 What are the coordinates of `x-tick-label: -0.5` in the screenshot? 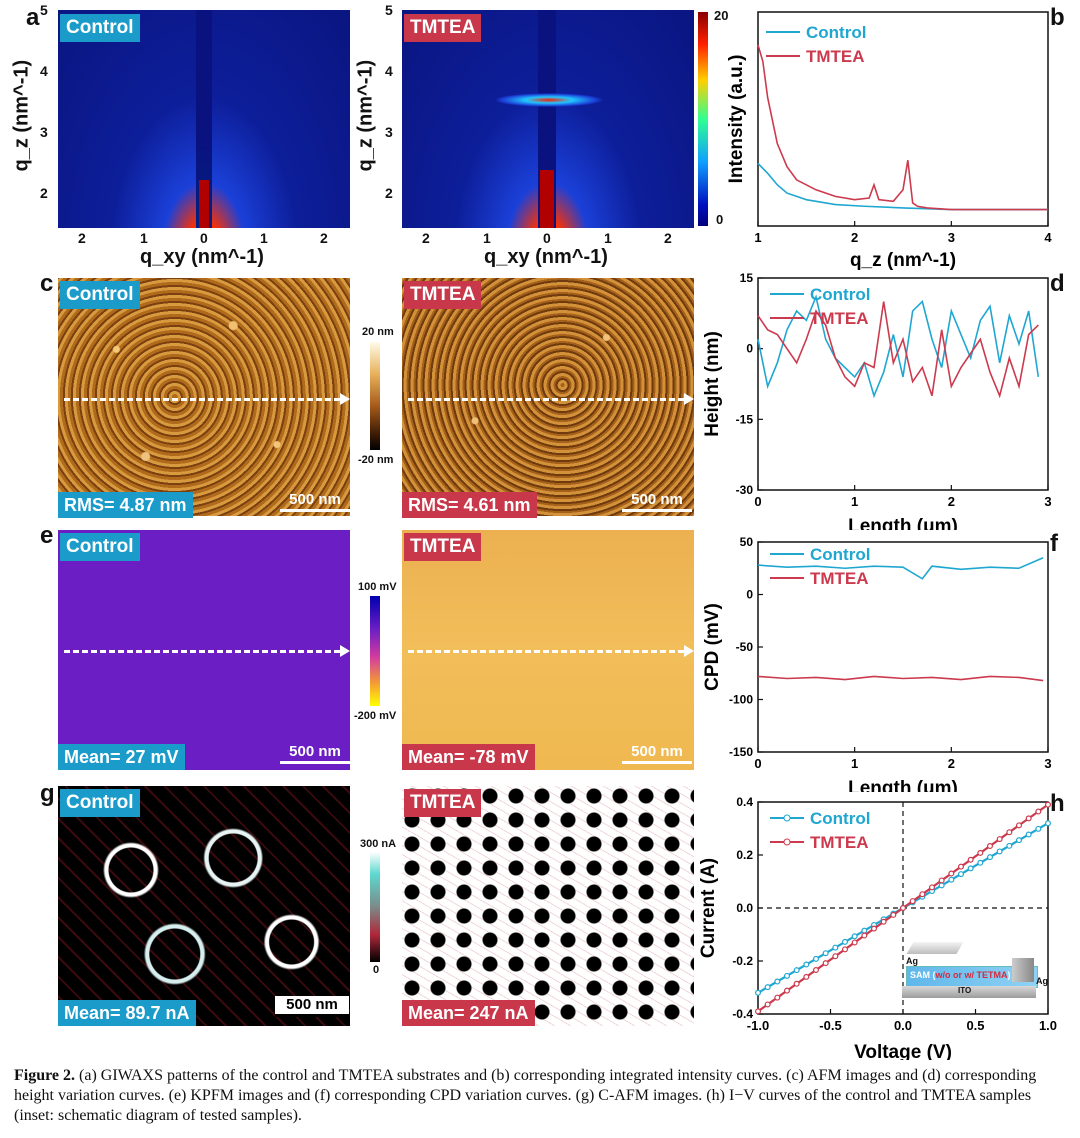 It's located at (830, 1025).